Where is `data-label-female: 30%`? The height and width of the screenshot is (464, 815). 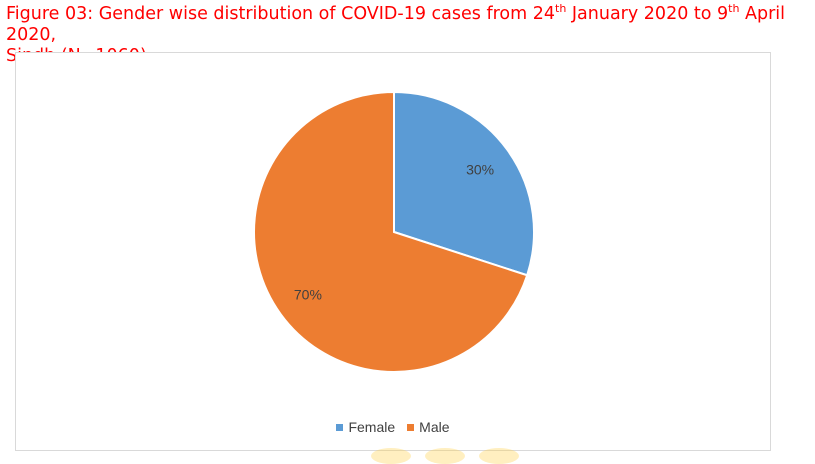
data-label-female: 30% is located at coordinates (480, 169).